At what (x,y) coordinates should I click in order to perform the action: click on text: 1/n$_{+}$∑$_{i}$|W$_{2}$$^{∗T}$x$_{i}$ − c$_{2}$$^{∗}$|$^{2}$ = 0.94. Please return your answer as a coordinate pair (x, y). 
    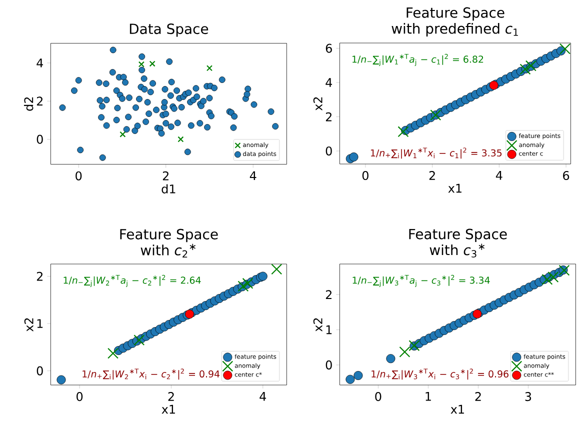
    Looking at the image, I should click on (151, 374).